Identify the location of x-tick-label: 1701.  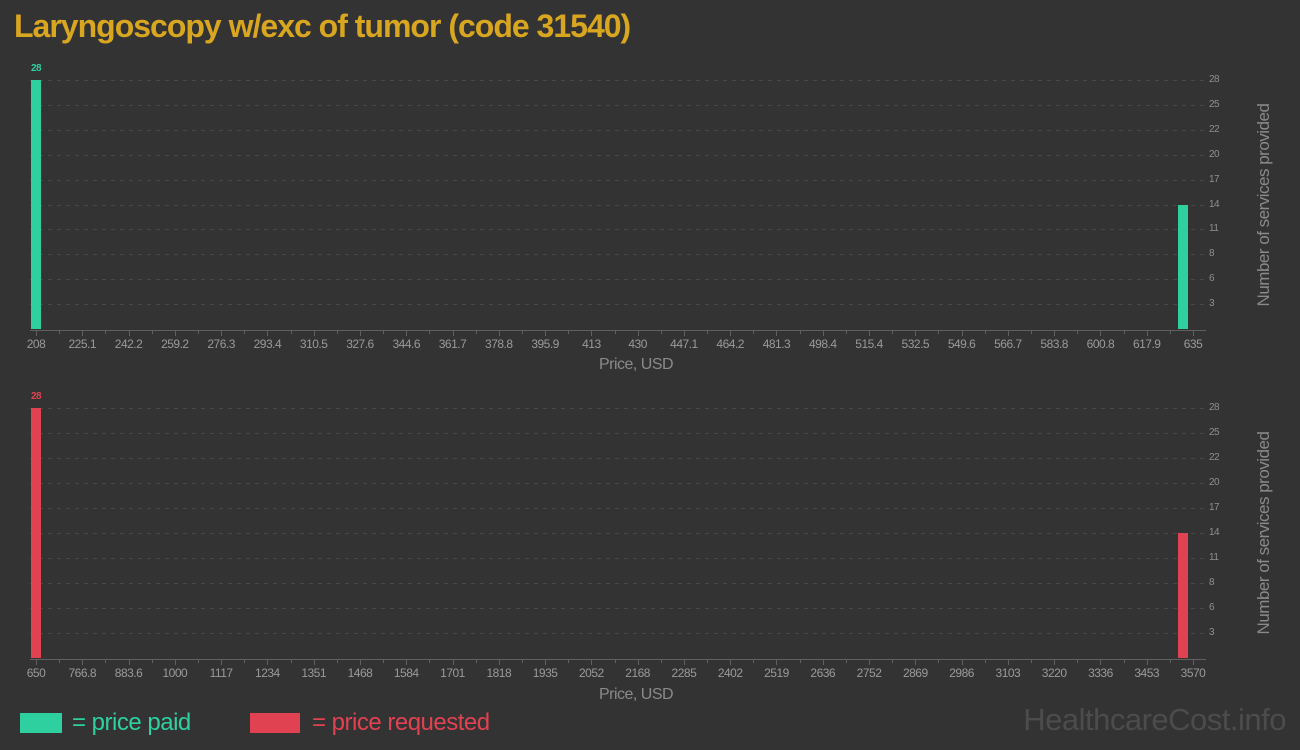
(452, 673).